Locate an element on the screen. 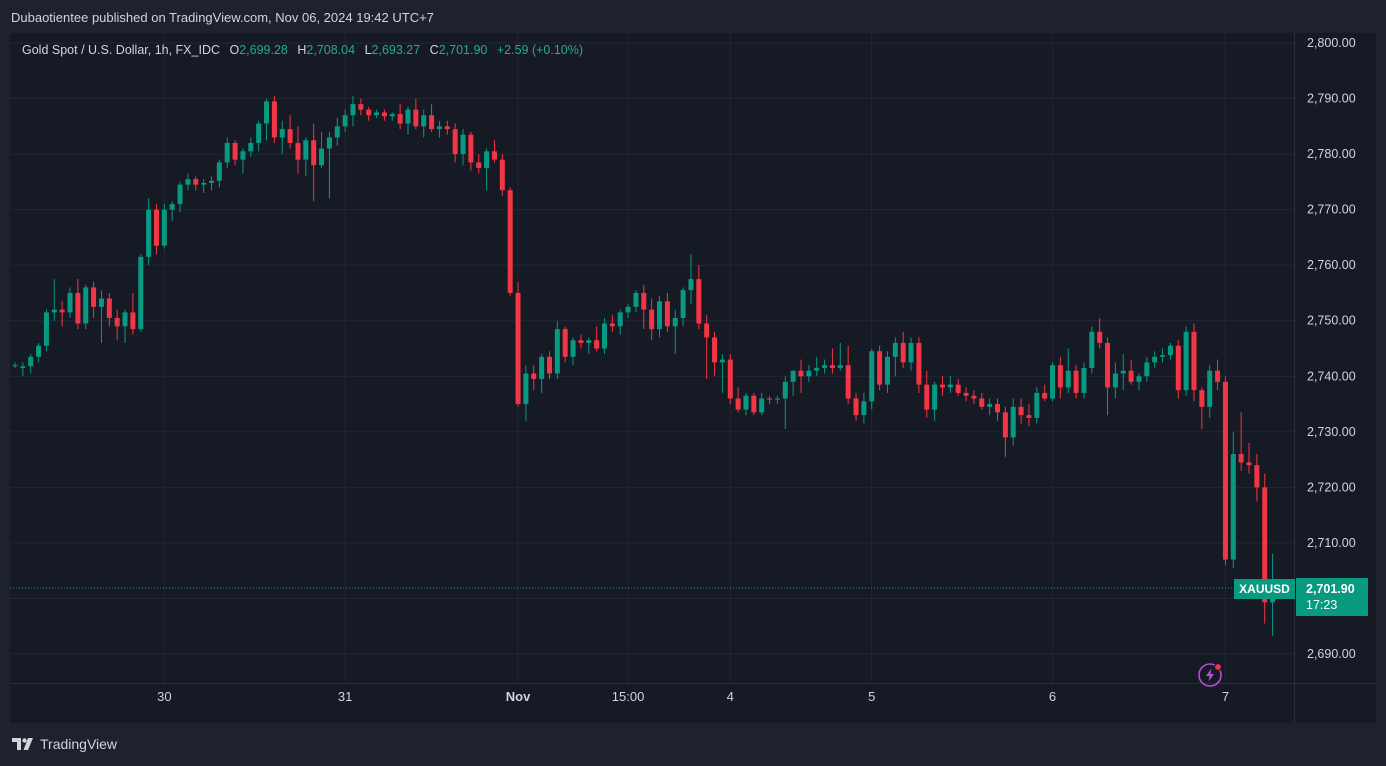 This screenshot has width=1386, height=766. lightning-icon is located at coordinates (1210, 675).